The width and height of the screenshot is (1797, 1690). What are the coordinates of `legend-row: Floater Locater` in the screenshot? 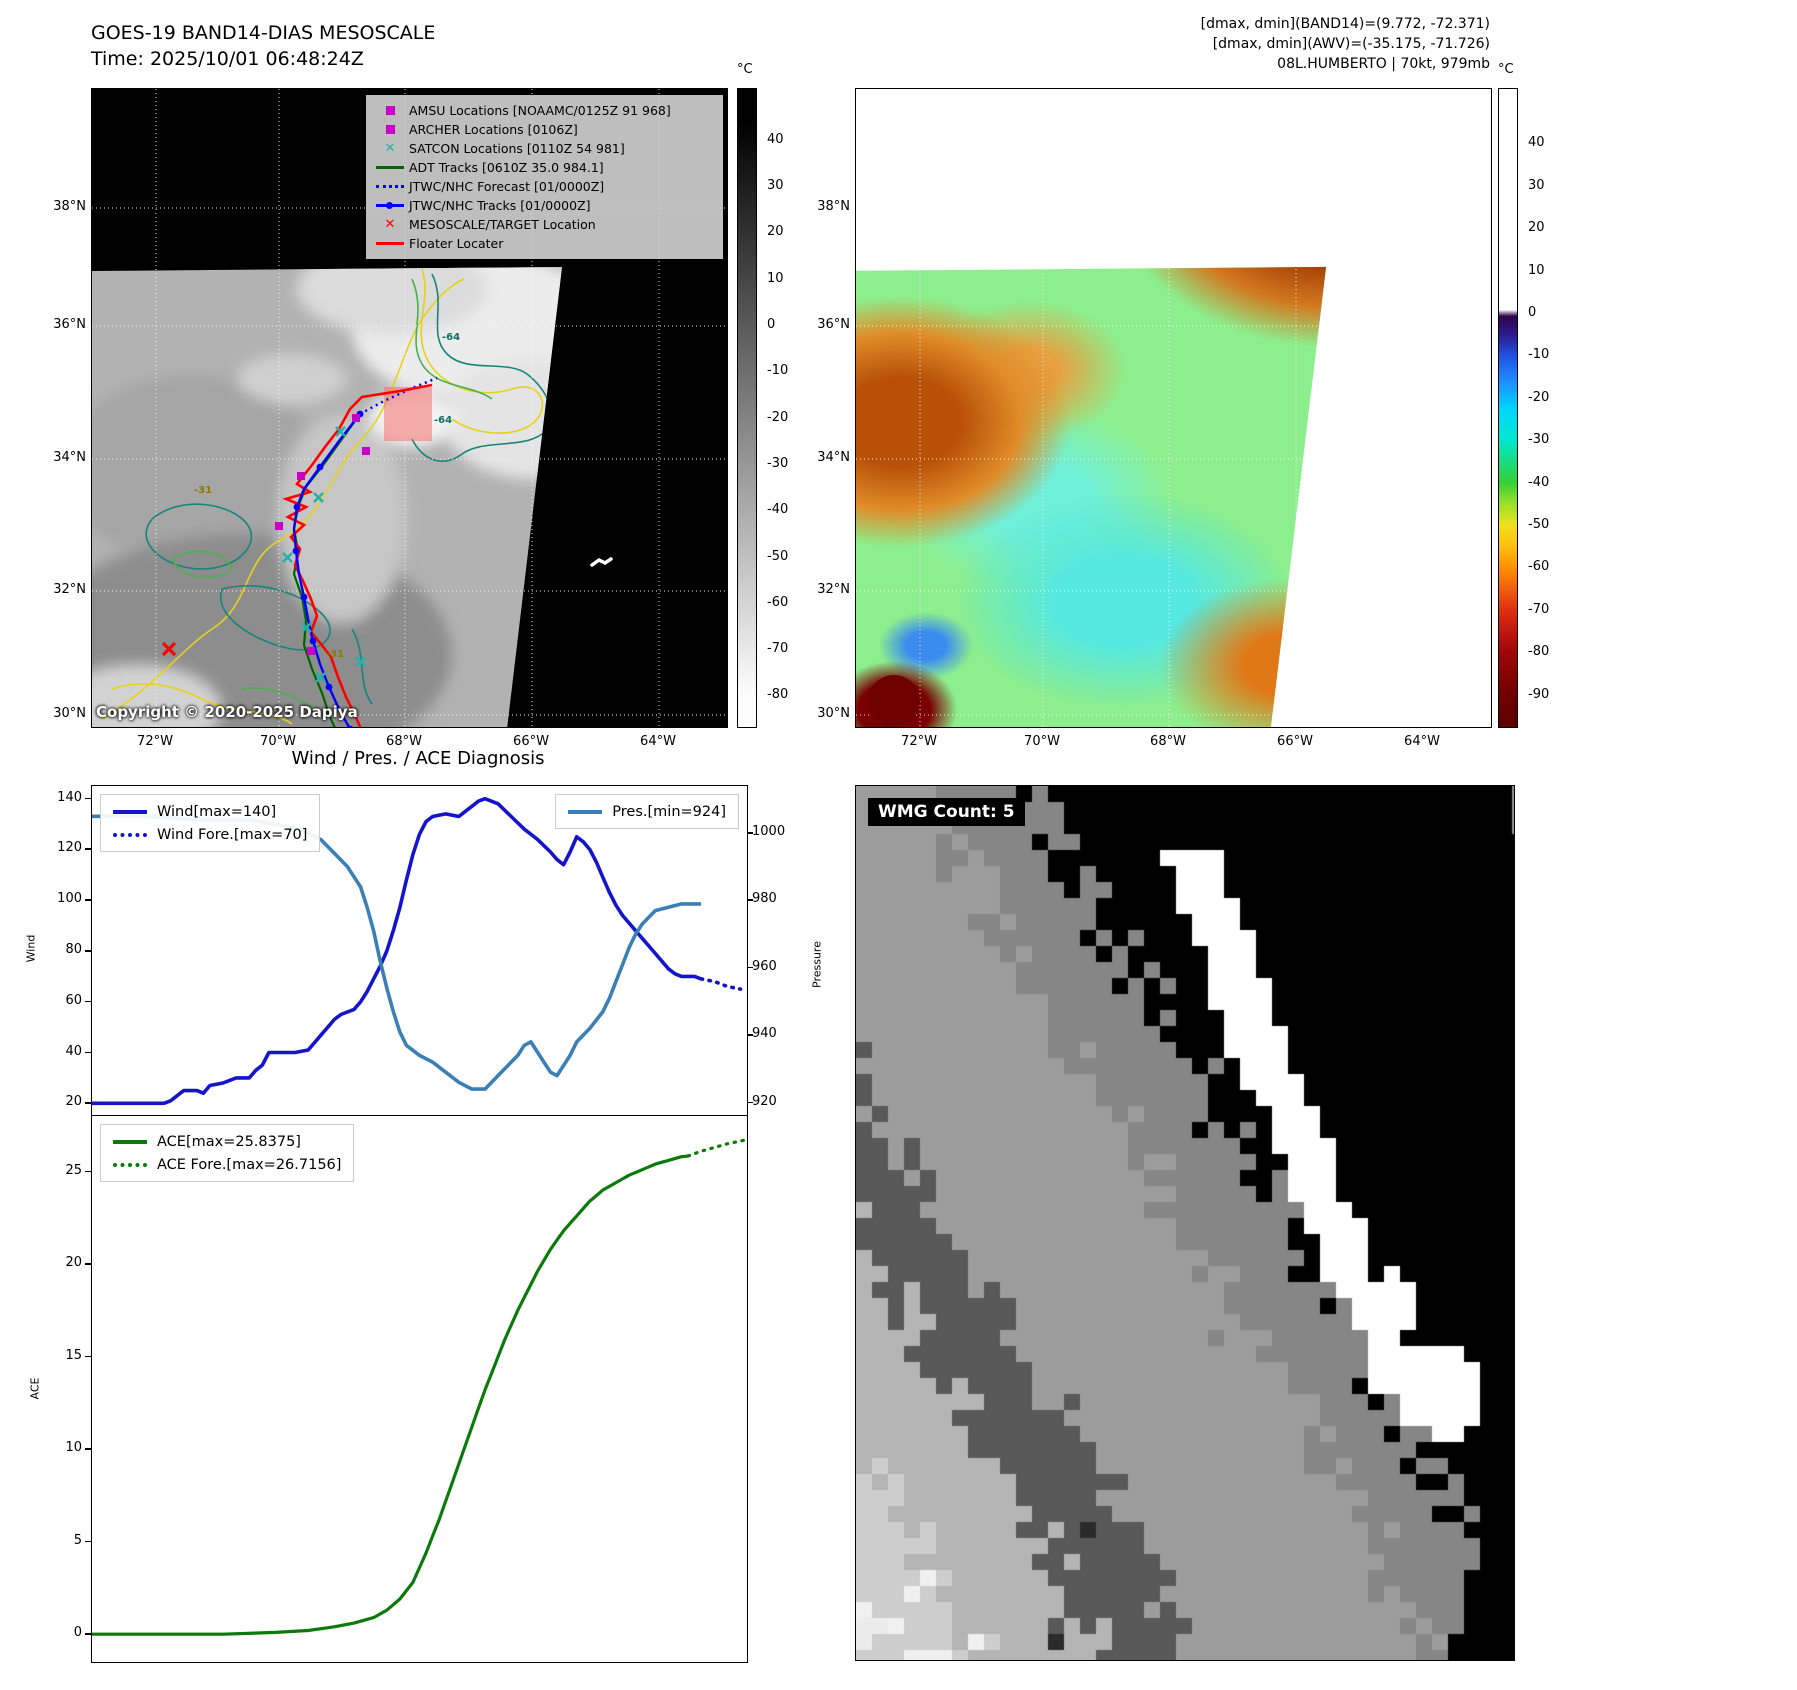 It's located at (544, 243).